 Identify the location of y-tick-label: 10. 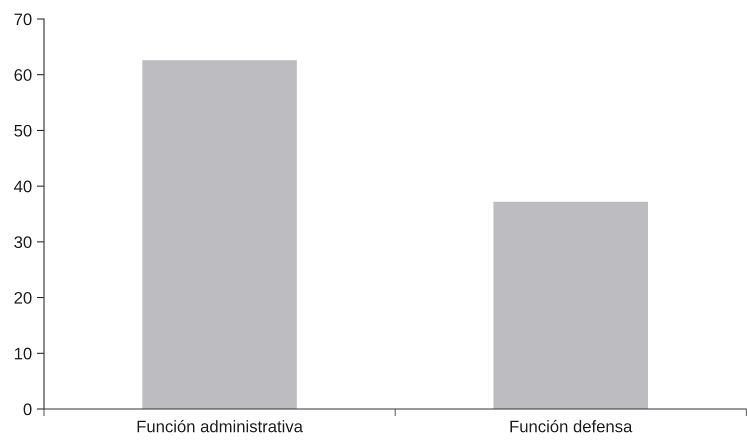
(23, 354).